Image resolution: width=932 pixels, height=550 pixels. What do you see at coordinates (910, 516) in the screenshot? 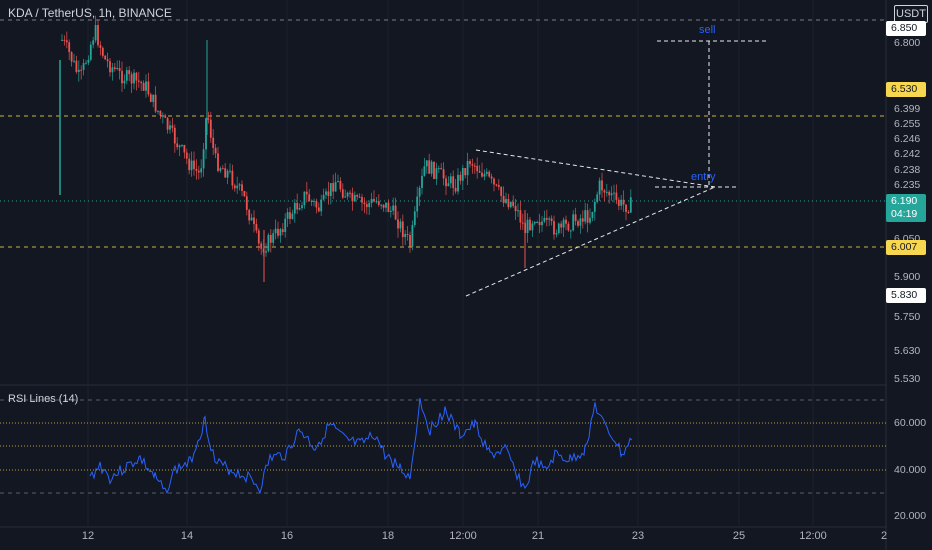
I see `rsi-axis-label: 20.000` at bounding box center [910, 516].